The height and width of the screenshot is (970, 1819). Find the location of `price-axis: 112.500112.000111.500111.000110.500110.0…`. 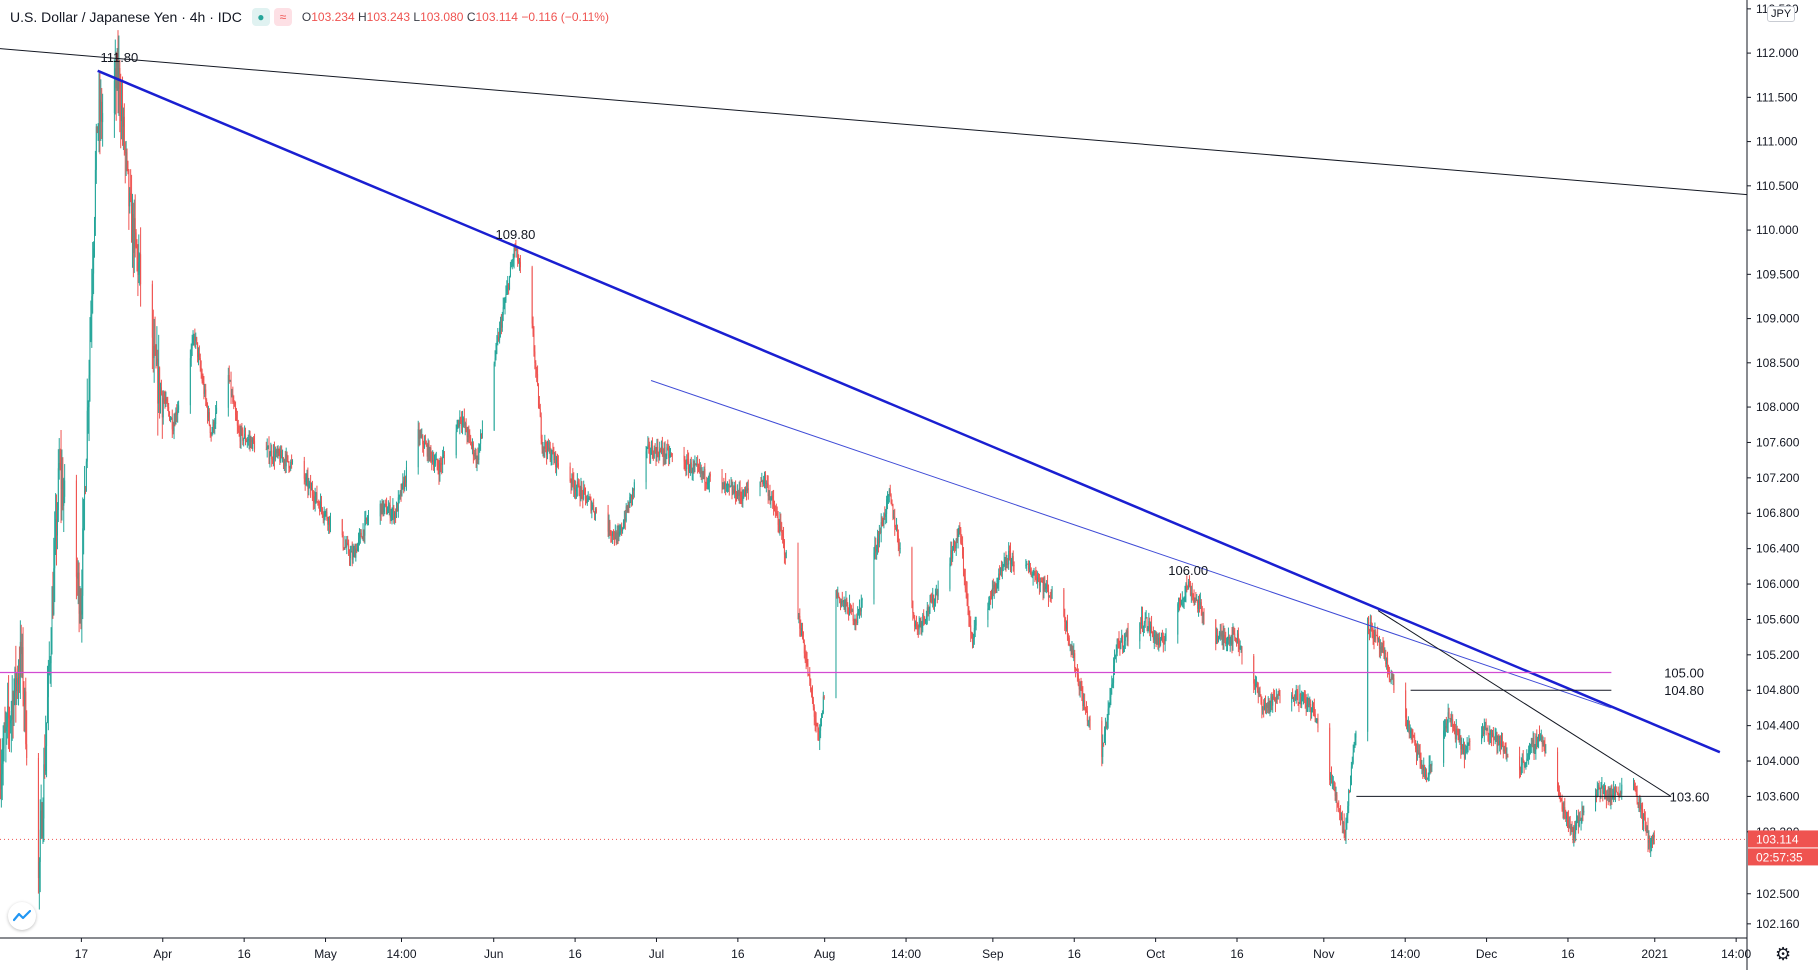

price-axis: 112.500112.000111.500111.000110.500110.0… is located at coordinates (1773, 485).